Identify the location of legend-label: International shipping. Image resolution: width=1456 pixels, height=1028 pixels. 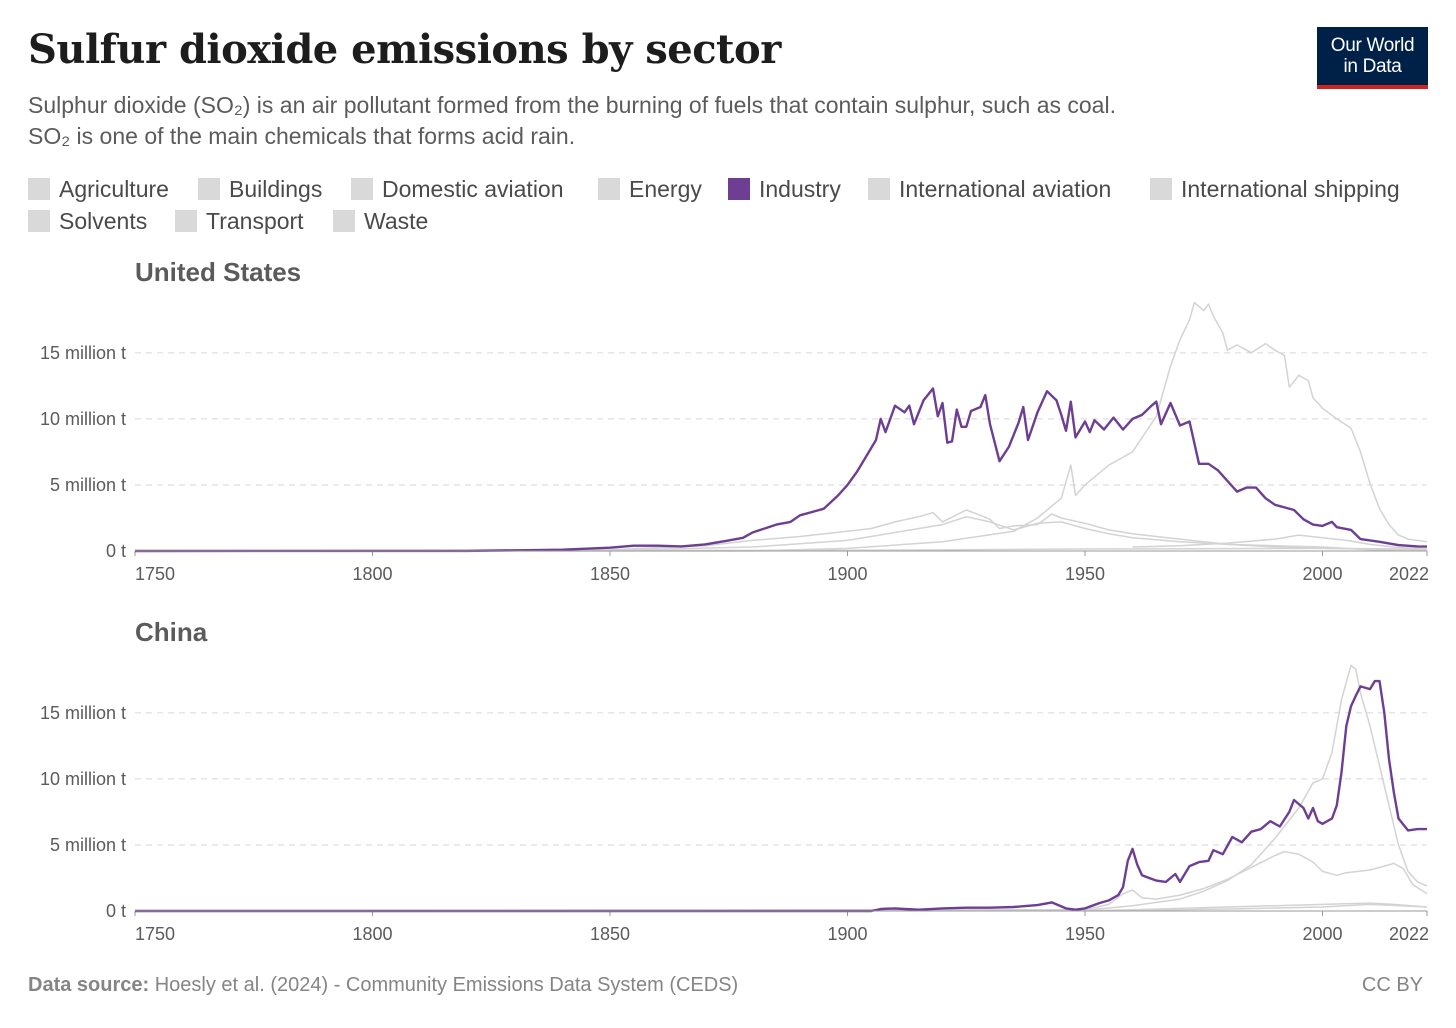
(1290, 188).